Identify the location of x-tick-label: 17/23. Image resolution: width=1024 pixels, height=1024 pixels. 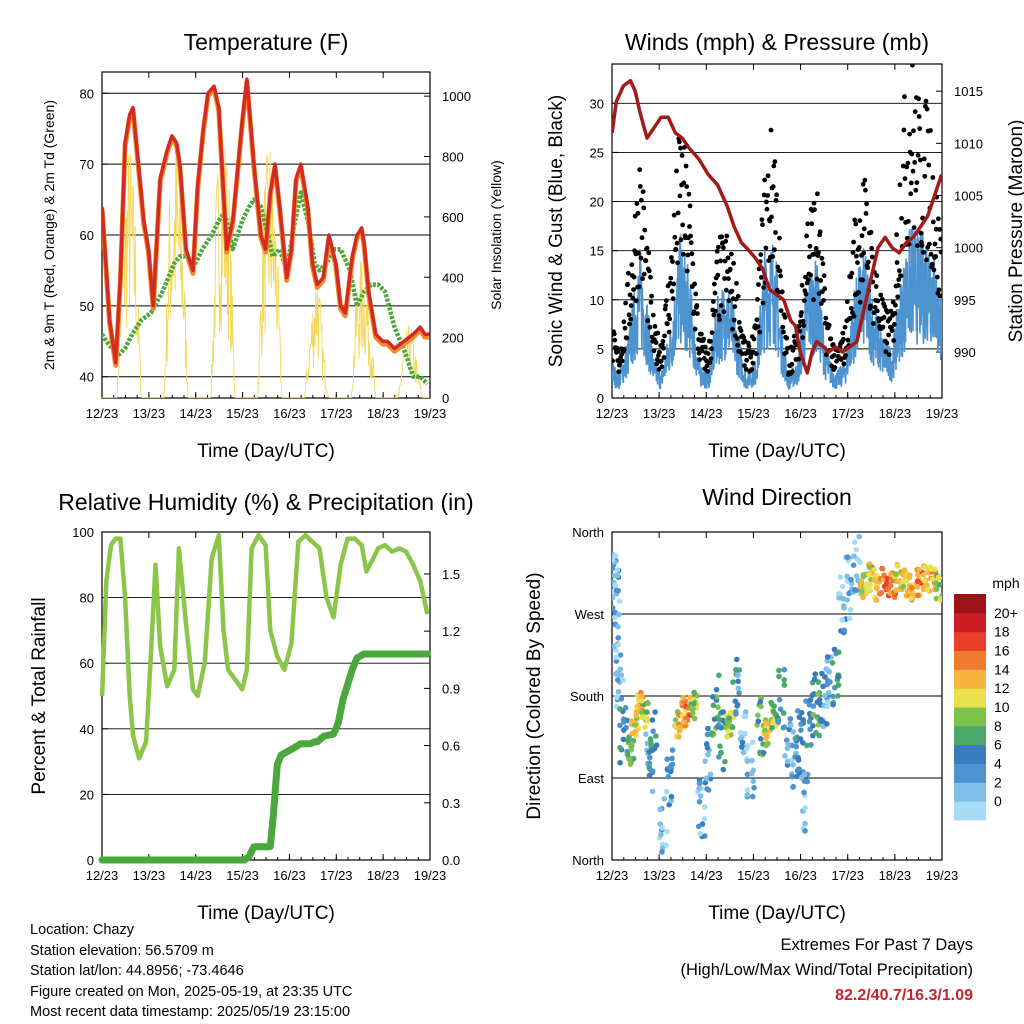
(847, 413).